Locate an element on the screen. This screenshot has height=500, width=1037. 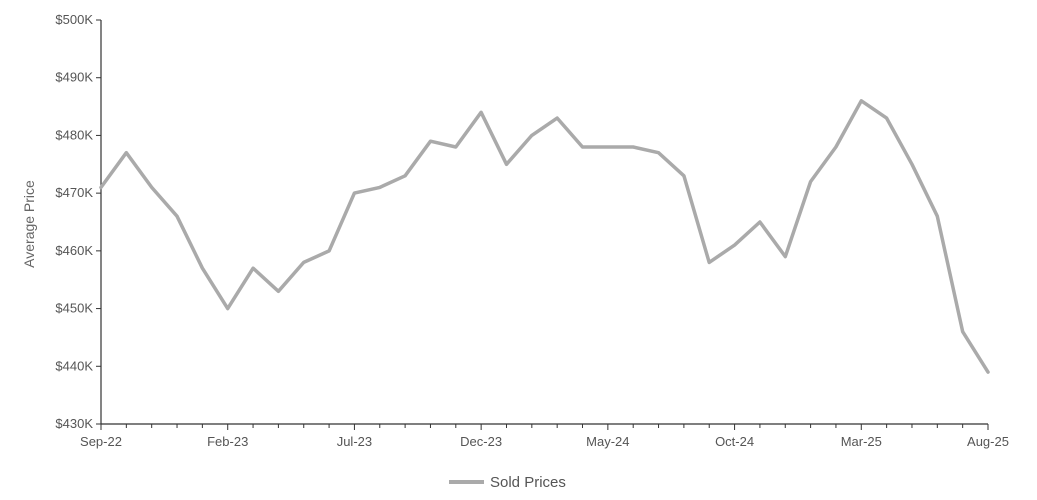
y-tick-label: $450K is located at coordinates (74, 308).